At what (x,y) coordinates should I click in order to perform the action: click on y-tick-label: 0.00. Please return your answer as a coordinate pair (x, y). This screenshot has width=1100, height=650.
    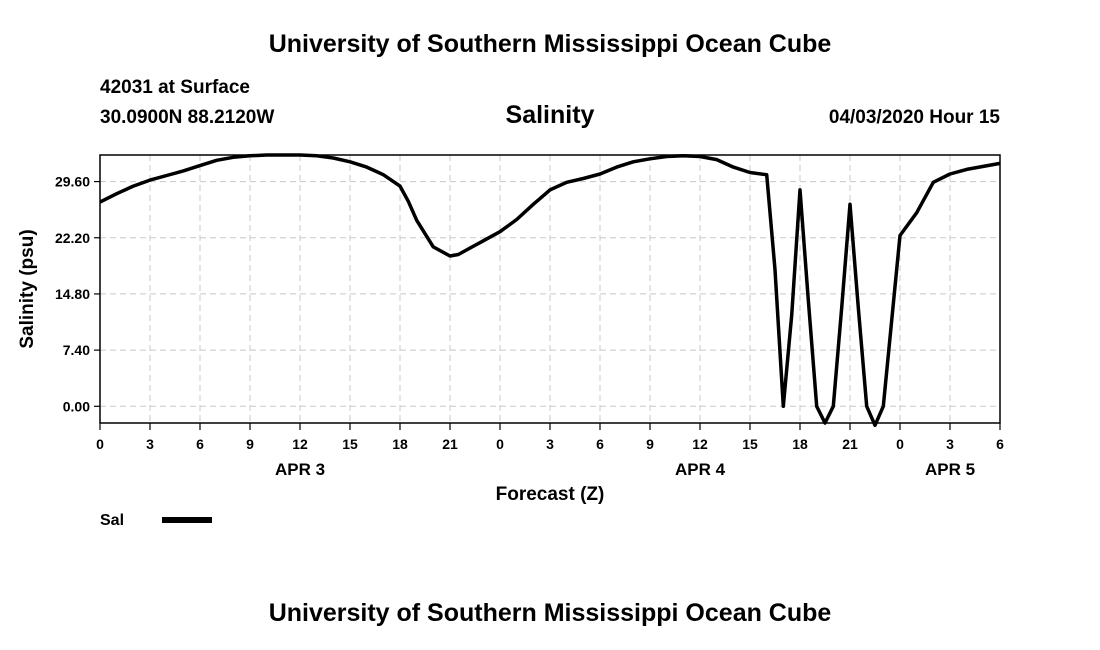
    Looking at the image, I should click on (76, 406).